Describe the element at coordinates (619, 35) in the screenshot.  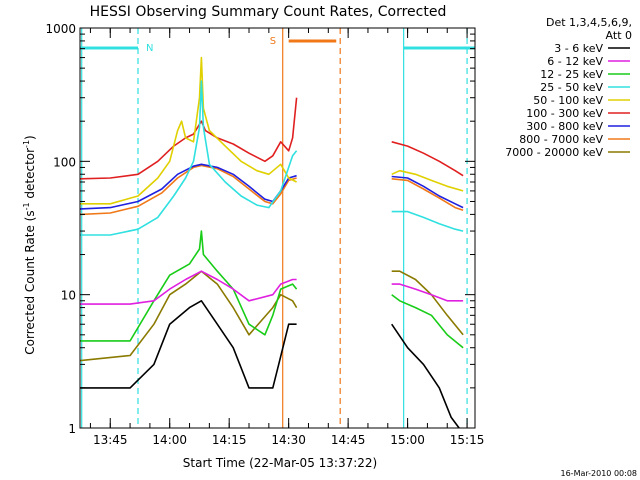
I see `legend-title-2: Att 0` at that location.